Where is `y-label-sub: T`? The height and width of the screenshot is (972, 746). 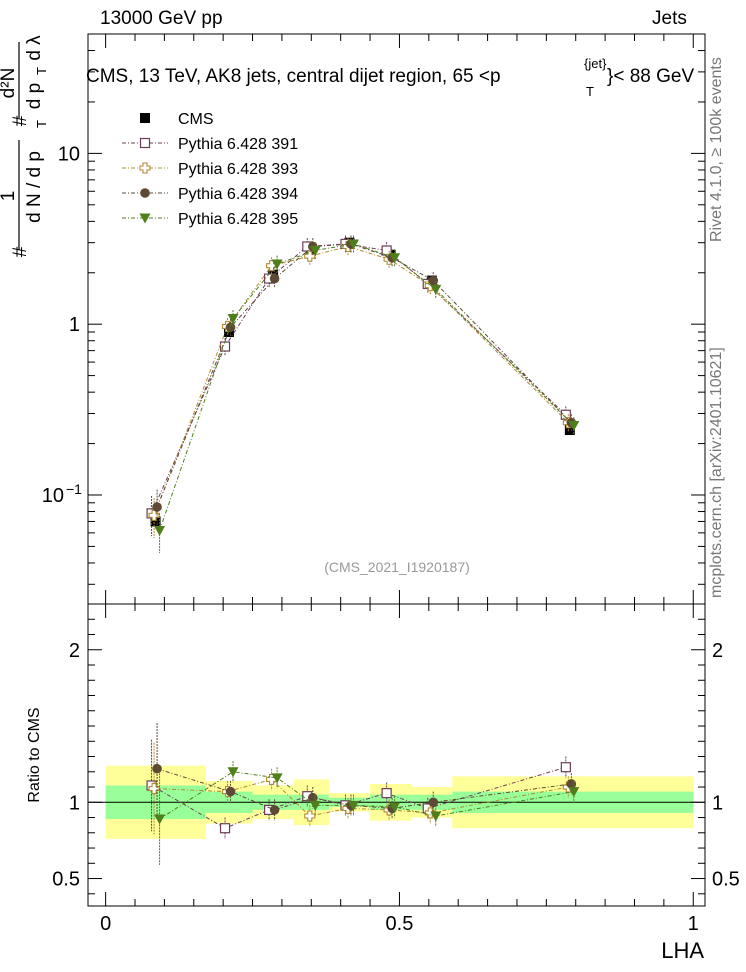
y-label-sub: T is located at coordinates (41, 124).